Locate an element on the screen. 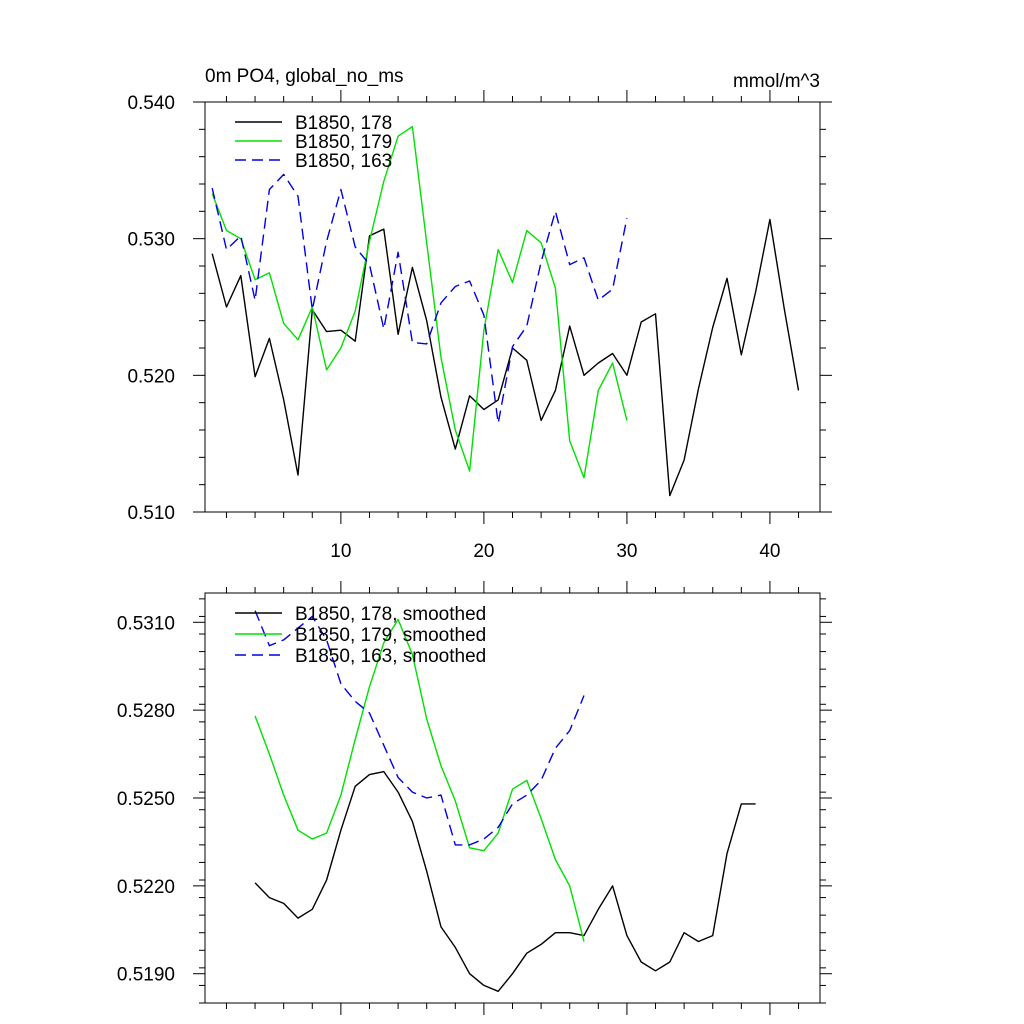  bottom-ytick-label: 0.5220 is located at coordinates (146, 887).